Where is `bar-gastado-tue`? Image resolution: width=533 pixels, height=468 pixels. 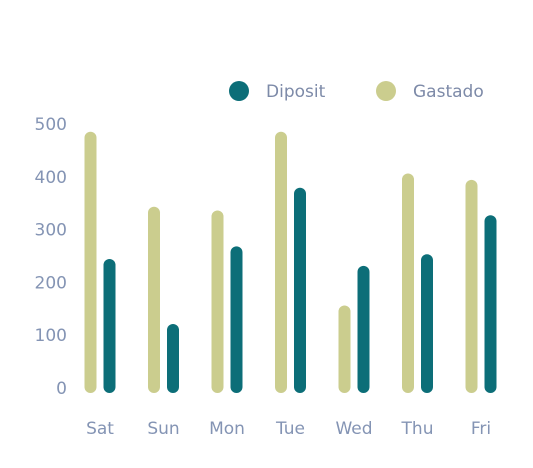
bar-gastado-tue is located at coordinates (281, 262).